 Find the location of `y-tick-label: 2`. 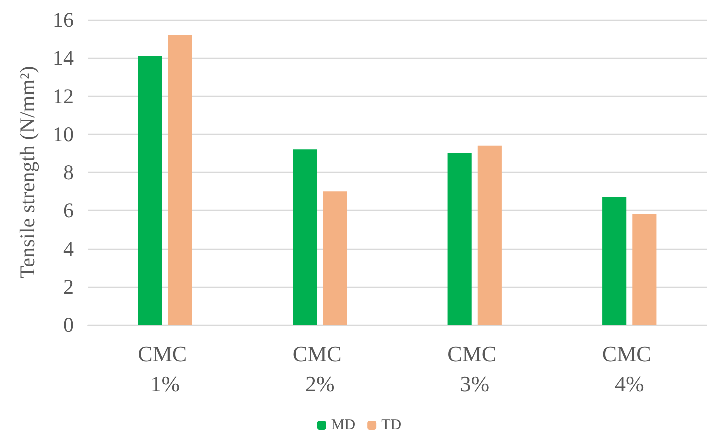

y-tick-label: 2 is located at coordinates (69, 286).